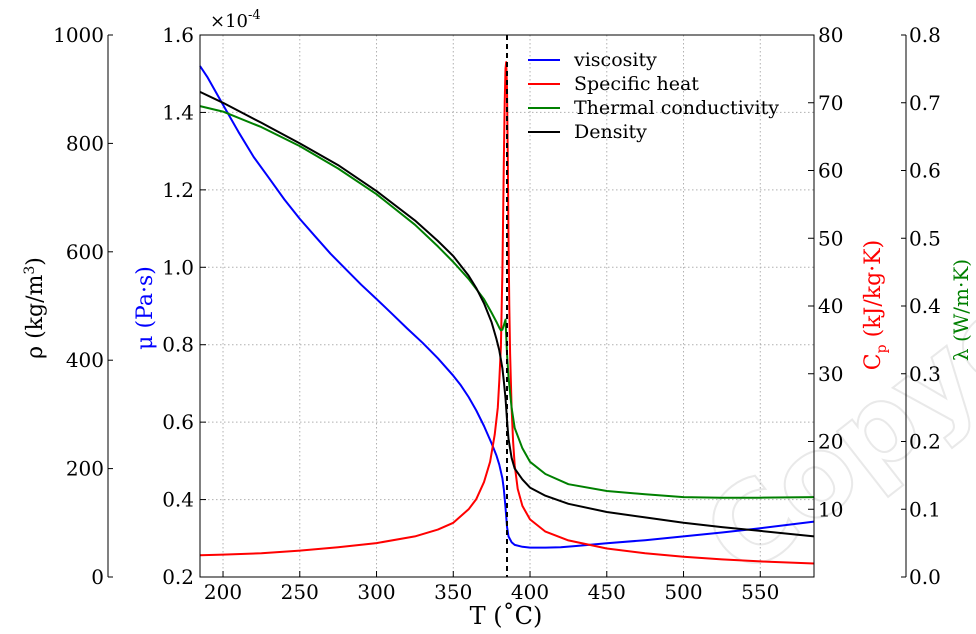 This screenshot has width=976, height=634. What do you see at coordinates (78, 35) in the screenshot?
I see `rho-tick-label: 1000` at bounding box center [78, 35].